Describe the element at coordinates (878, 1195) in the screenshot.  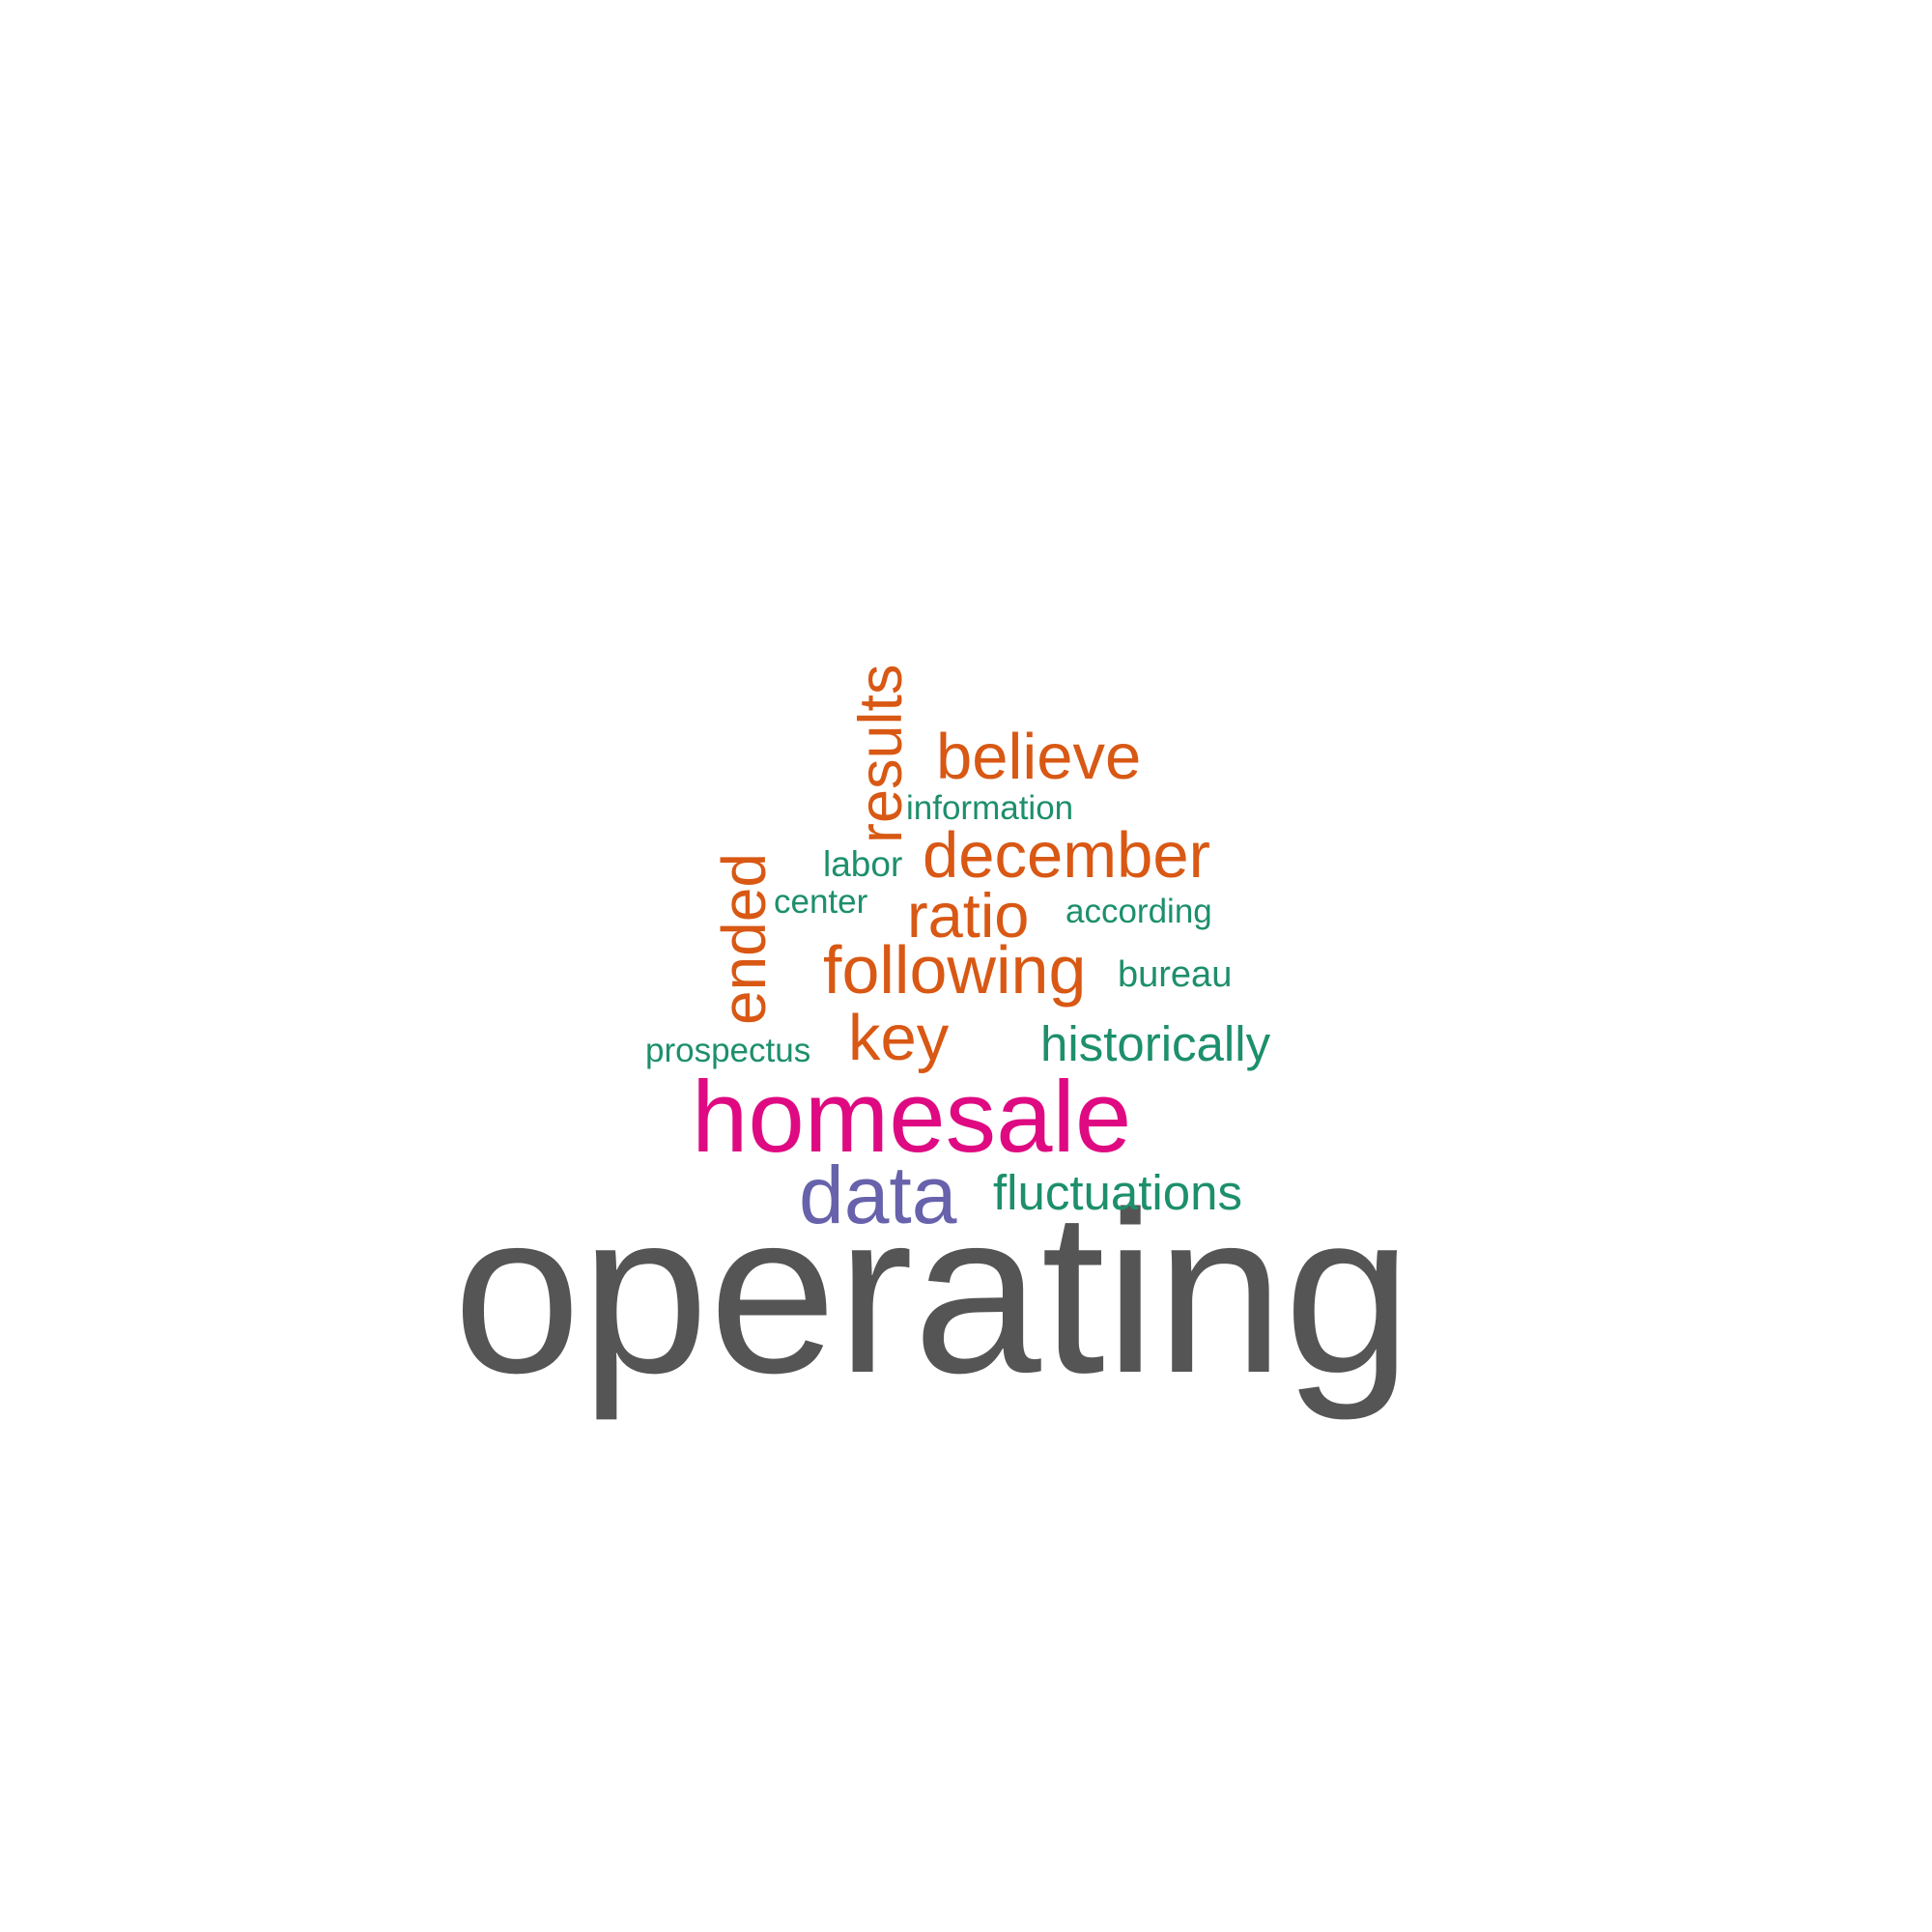
I see `word-data: data` at that location.